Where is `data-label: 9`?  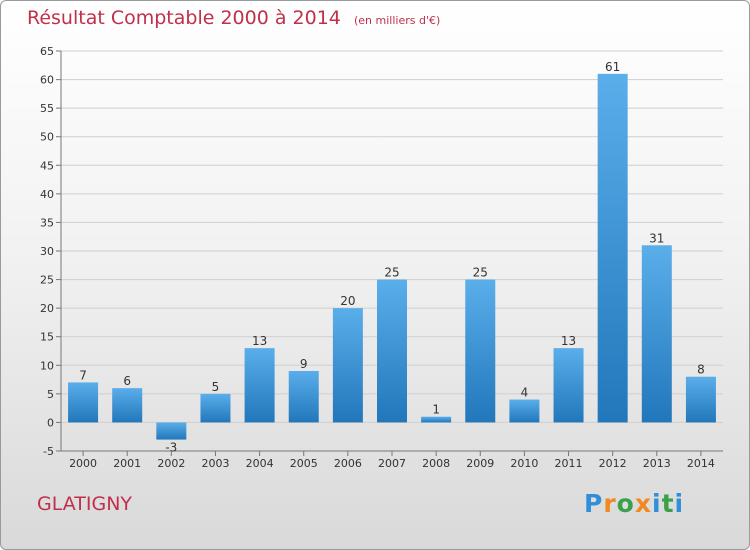
data-label: 9 is located at coordinates (304, 364).